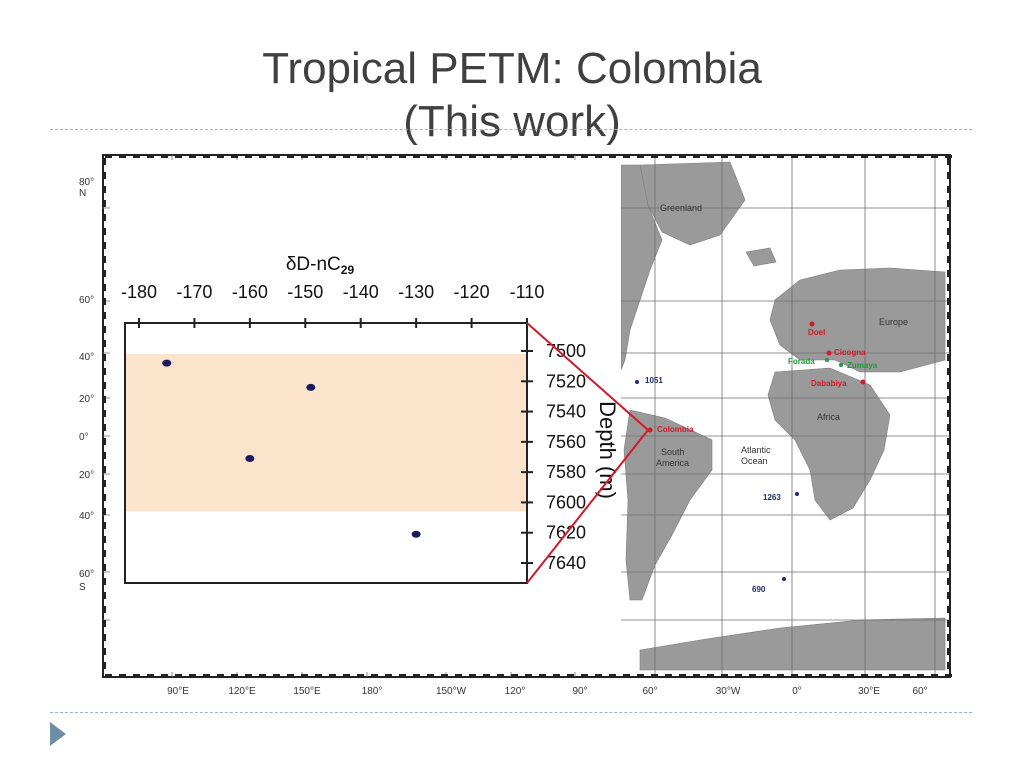  Describe the element at coordinates (527, 292) in the screenshot. I see `x-tick-label: -110` at that location.